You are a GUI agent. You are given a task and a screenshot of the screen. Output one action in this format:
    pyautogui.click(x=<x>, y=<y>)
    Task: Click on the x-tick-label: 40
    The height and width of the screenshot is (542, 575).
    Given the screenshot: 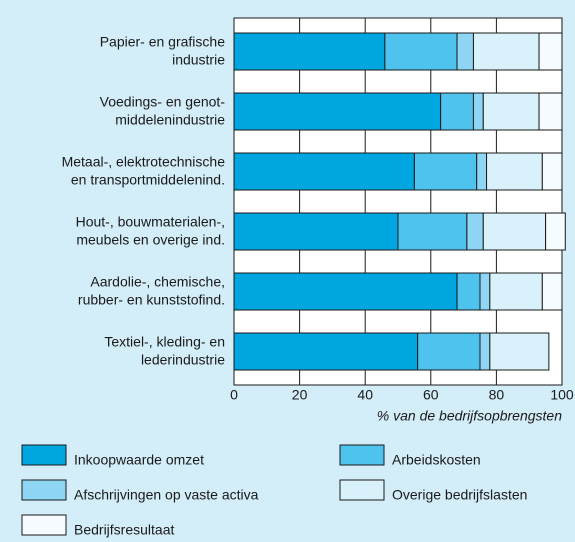 What is the action you would take?
    pyautogui.click(x=365, y=395)
    